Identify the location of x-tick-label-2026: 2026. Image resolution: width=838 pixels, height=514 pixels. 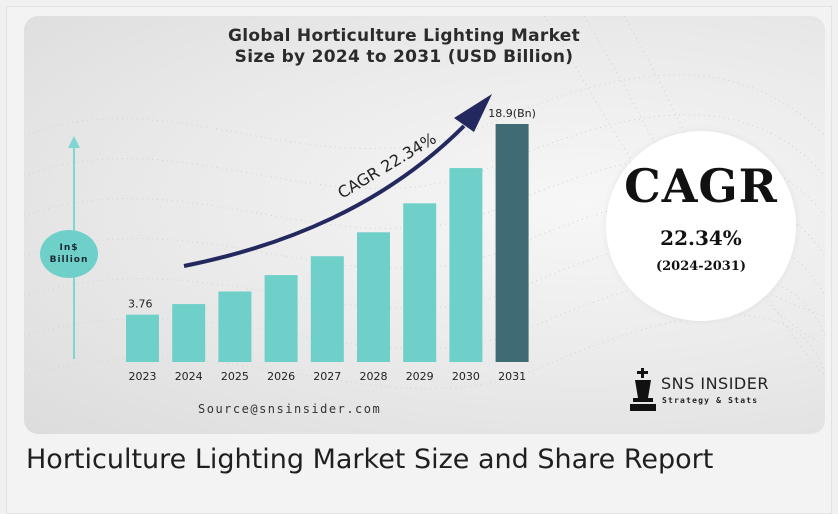
(281, 376).